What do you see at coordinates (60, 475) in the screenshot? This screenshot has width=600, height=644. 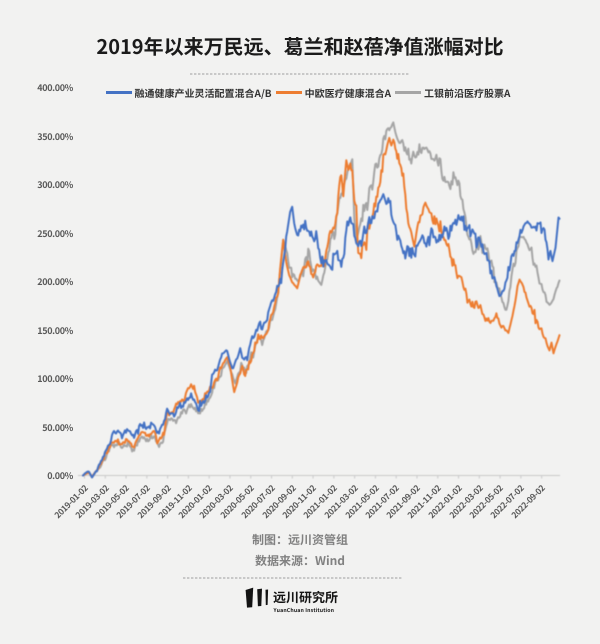 I see `y-axis-tick-label: 0.00%` at bounding box center [60, 475].